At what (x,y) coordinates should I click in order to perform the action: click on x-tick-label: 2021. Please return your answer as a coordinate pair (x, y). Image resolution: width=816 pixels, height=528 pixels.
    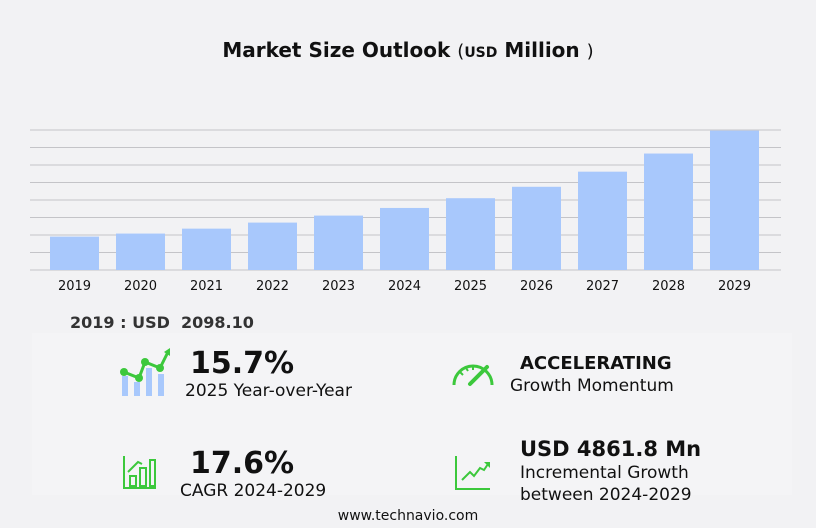
    Looking at the image, I should click on (206, 286).